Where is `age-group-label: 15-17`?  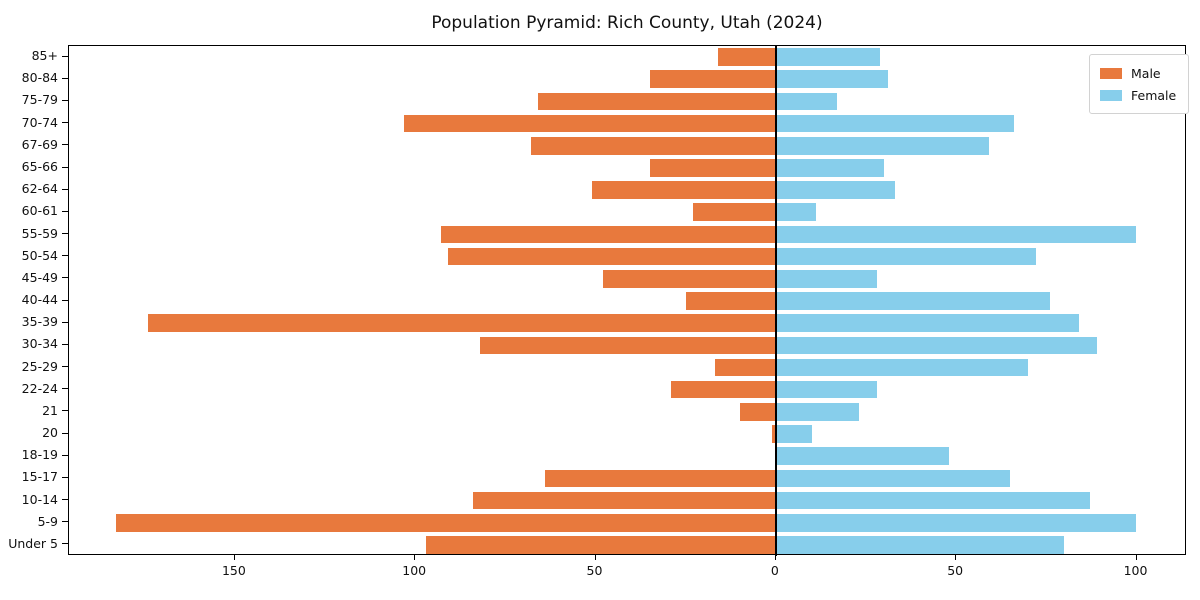 age-group-label: 15-17 is located at coordinates (39, 477).